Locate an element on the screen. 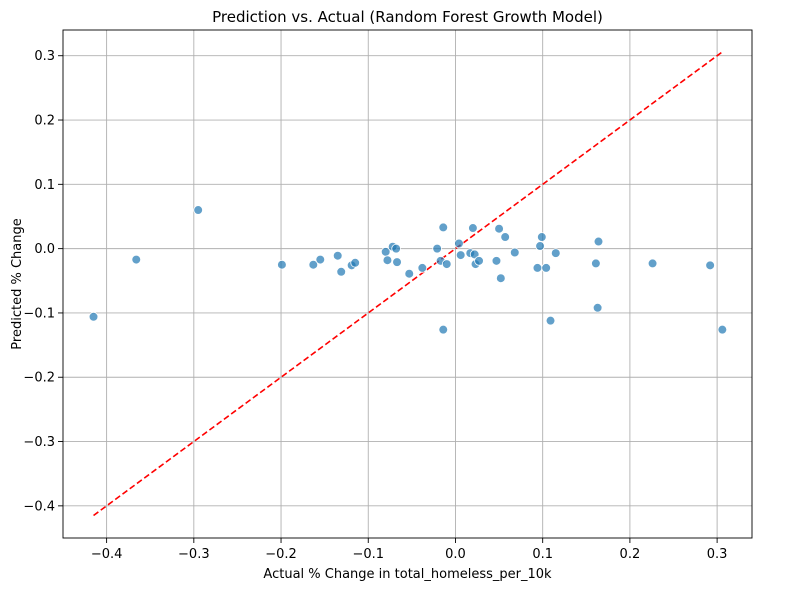  x-axis-ticks: −0.4 −0.3 −0.2 −0.1 0.0 0.1 0.2 0.3 is located at coordinates (409, 550).